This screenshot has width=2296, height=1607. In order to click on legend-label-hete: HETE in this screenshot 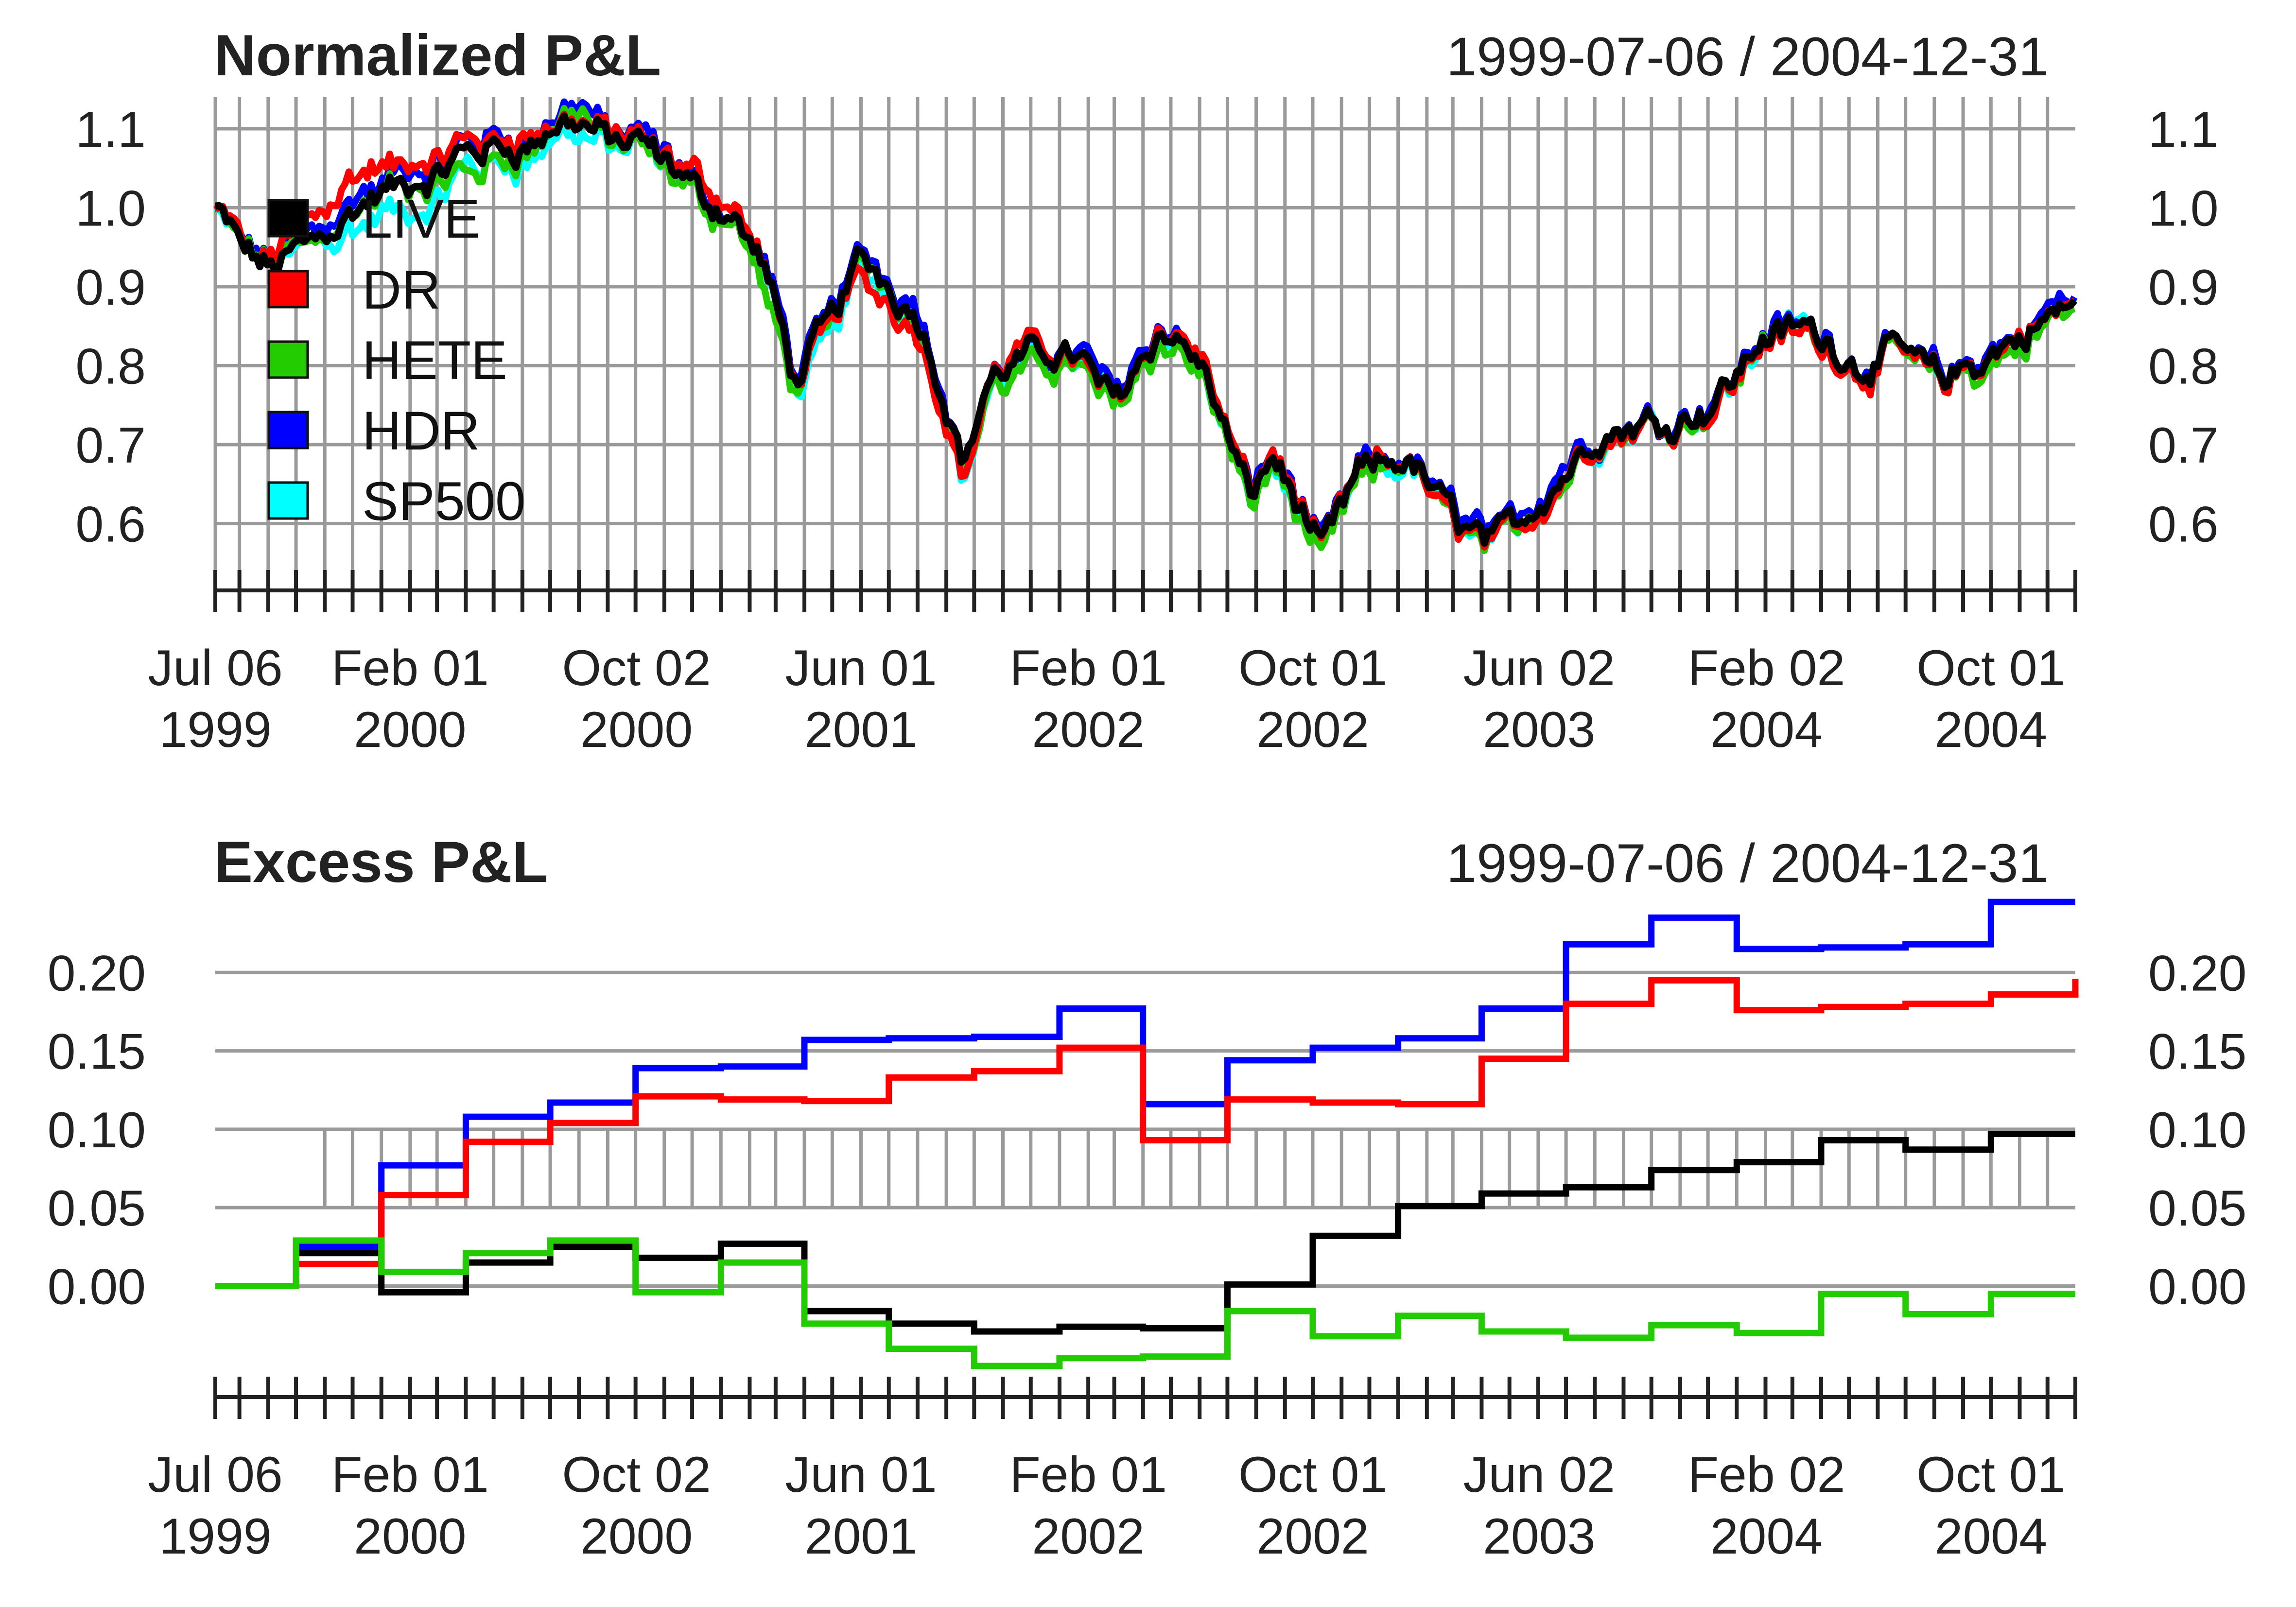, I will do `click(434, 360)`.